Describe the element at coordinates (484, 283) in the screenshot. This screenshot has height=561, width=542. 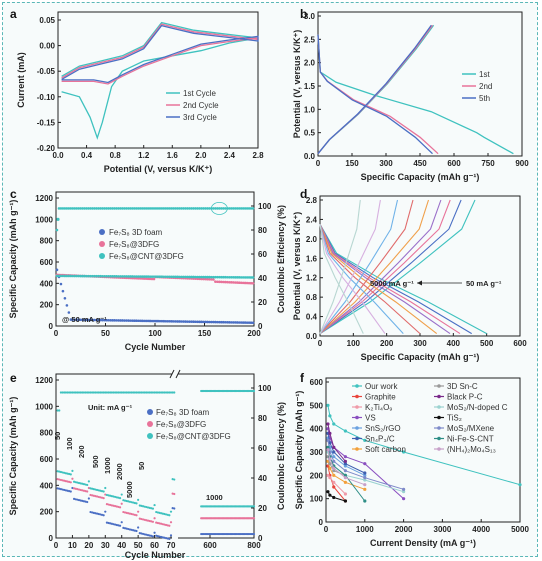
I see `panel-d-annotation-low-rate: 50 mA g⁻¹` at that location.